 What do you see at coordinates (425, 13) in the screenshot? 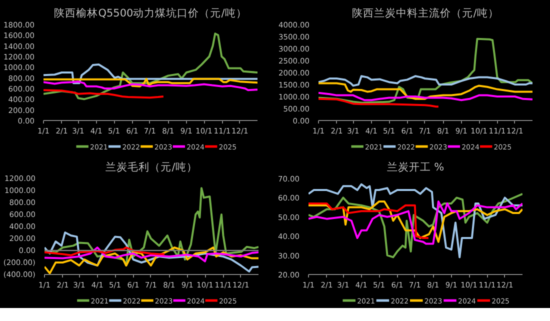
I see `chart-title: 陕西兰炭中料主流价（元/吨）` at bounding box center [425, 13].